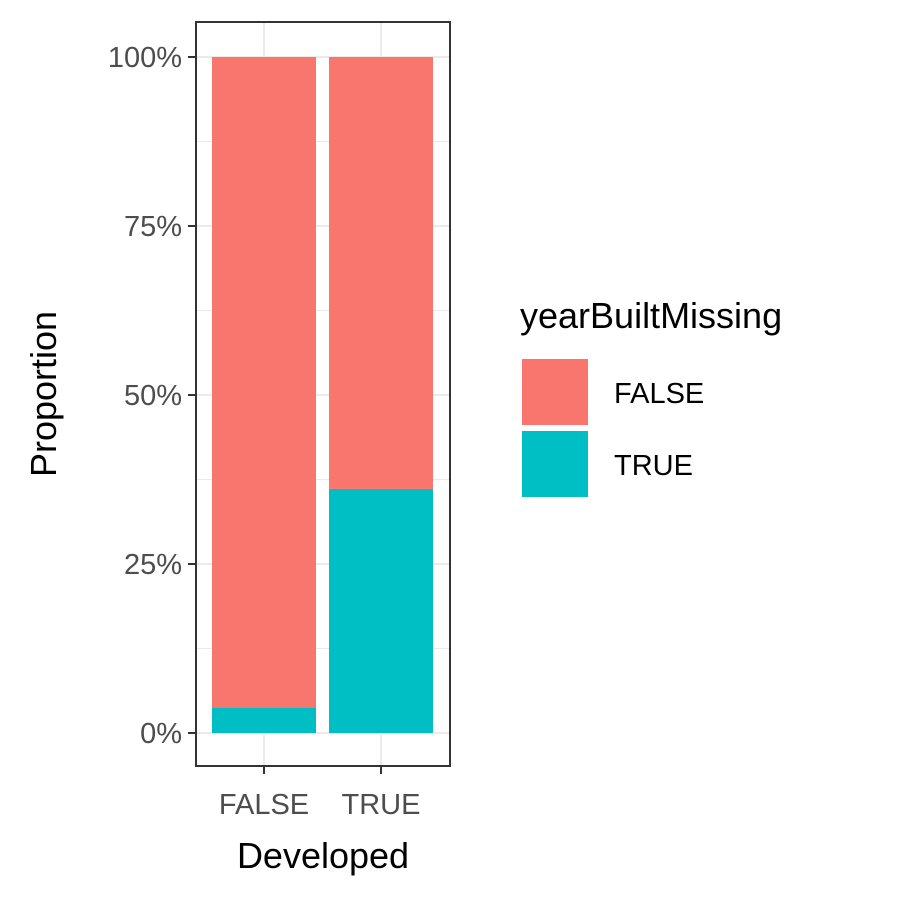  Describe the element at coordinates (381, 610) in the screenshot. I see `bar-true-true` at that location.